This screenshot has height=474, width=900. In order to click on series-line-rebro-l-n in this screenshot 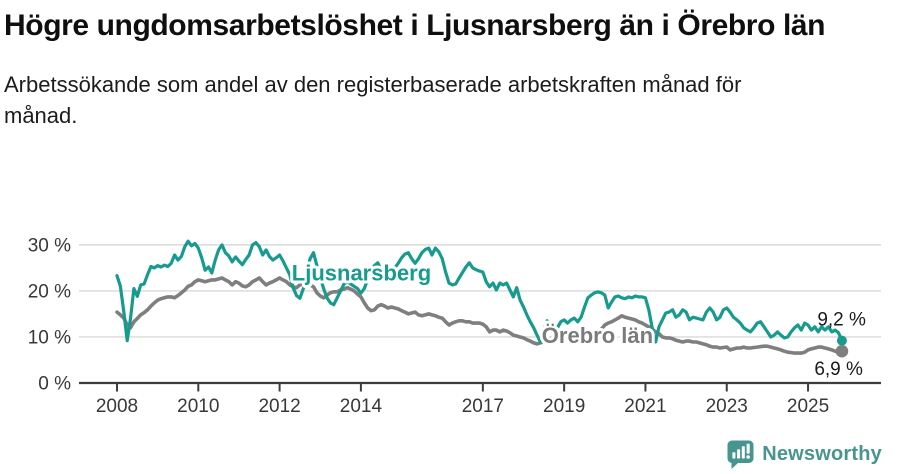, I will do `click(479, 315)`.